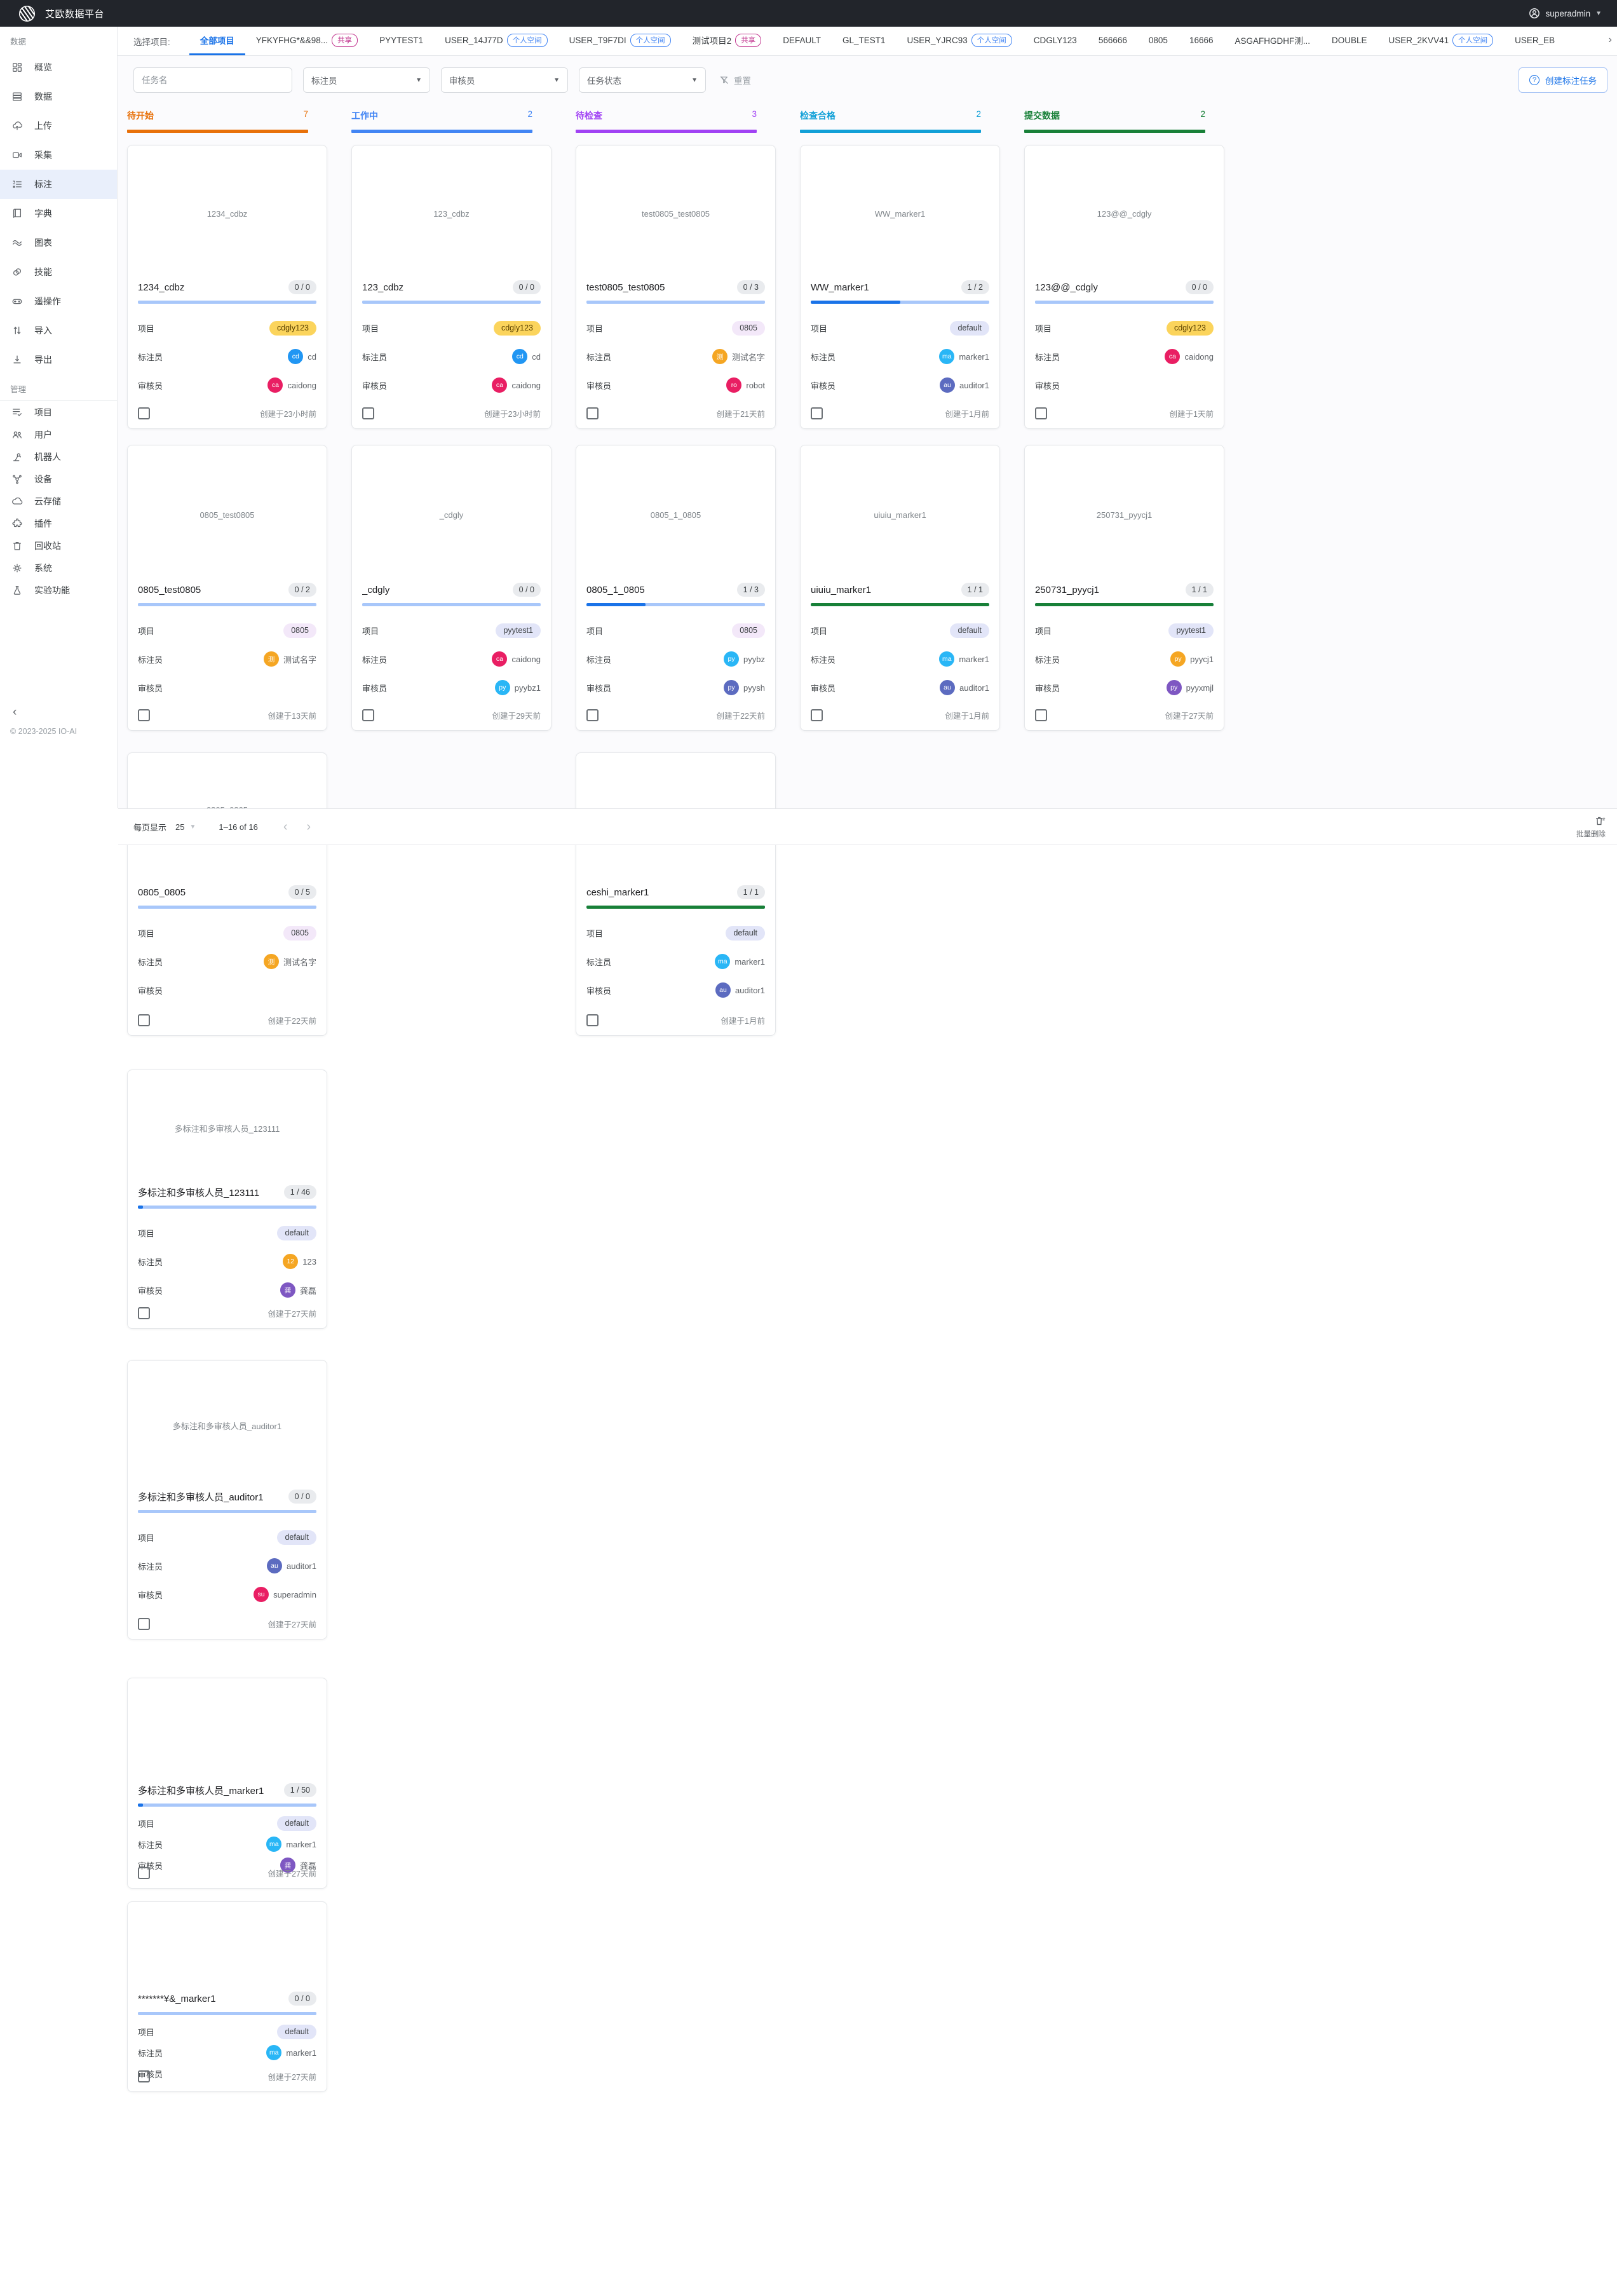 This screenshot has height=2296, width=1617. What do you see at coordinates (1535, 40) in the screenshot?
I see `project-tab: USER_EB` at bounding box center [1535, 40].